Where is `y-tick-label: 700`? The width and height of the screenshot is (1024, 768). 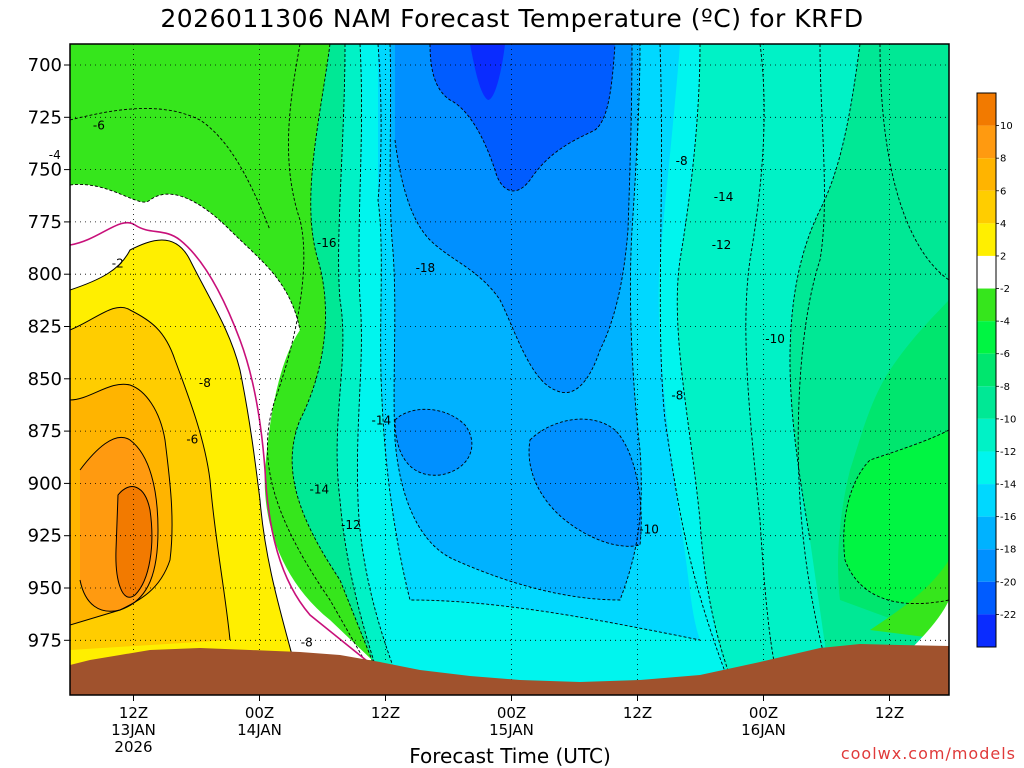
y-tick-label: 700 is located at coordinates (45, 65).